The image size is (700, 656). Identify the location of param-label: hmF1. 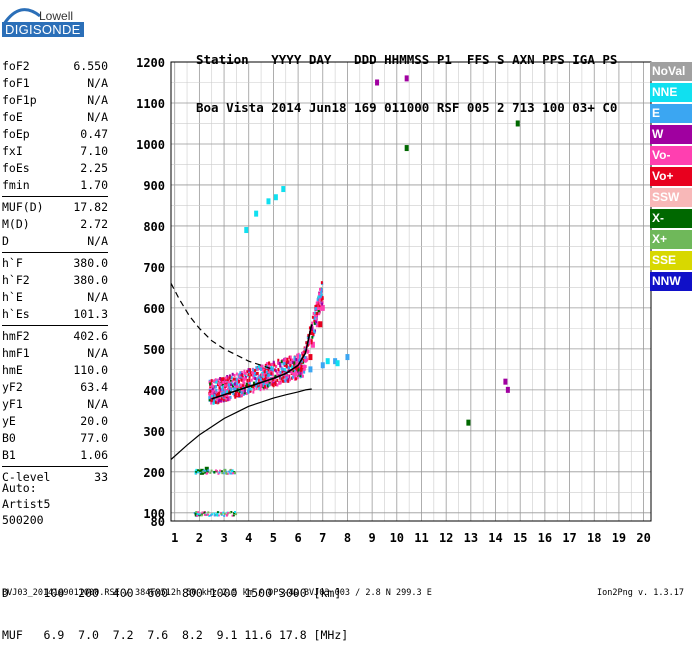
(16, 353).